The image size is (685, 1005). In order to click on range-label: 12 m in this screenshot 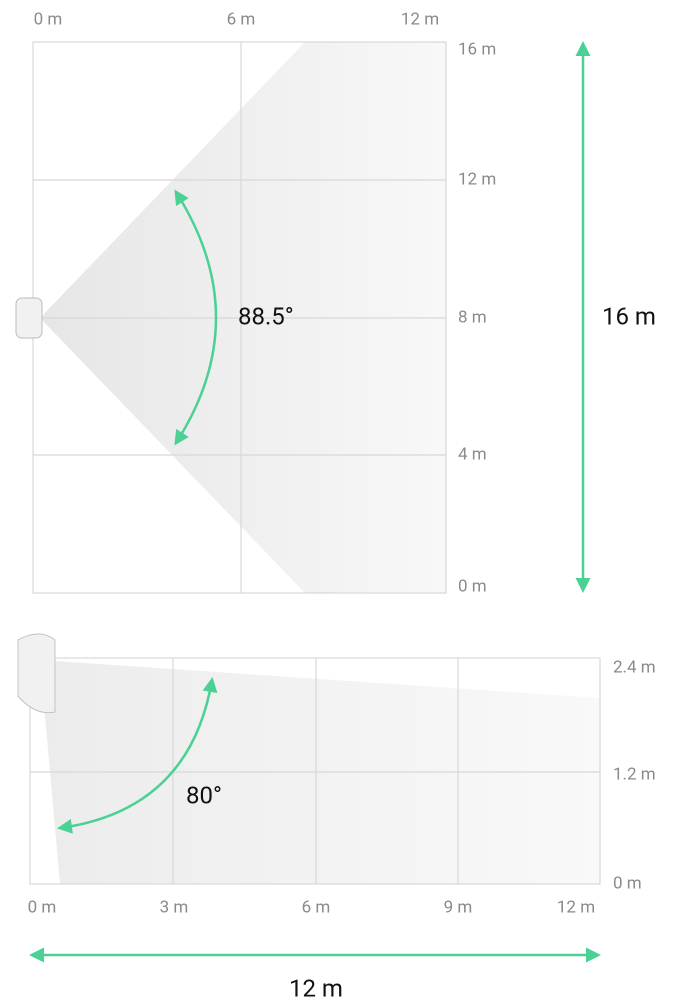, I will do `click(316, 988)`.